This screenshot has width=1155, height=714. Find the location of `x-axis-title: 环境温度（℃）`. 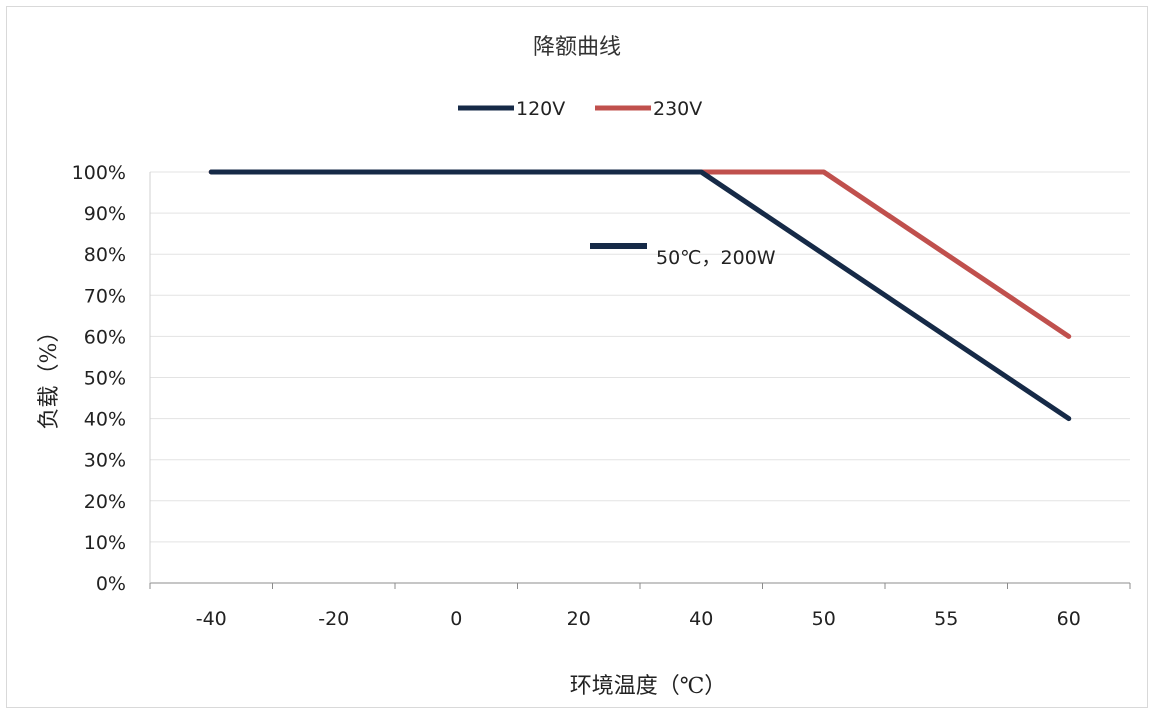

x-axis-title: 环境温度（℃） is located at coordinates (648, 686).